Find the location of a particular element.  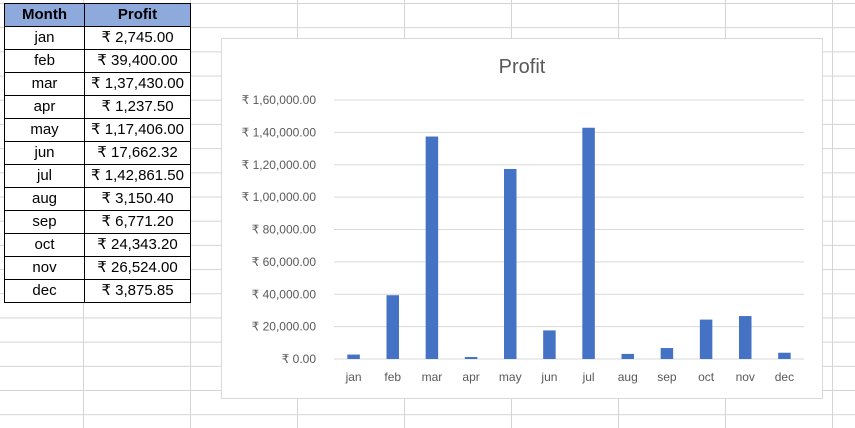

month-cell: jul is located at coordinates (44, 176).